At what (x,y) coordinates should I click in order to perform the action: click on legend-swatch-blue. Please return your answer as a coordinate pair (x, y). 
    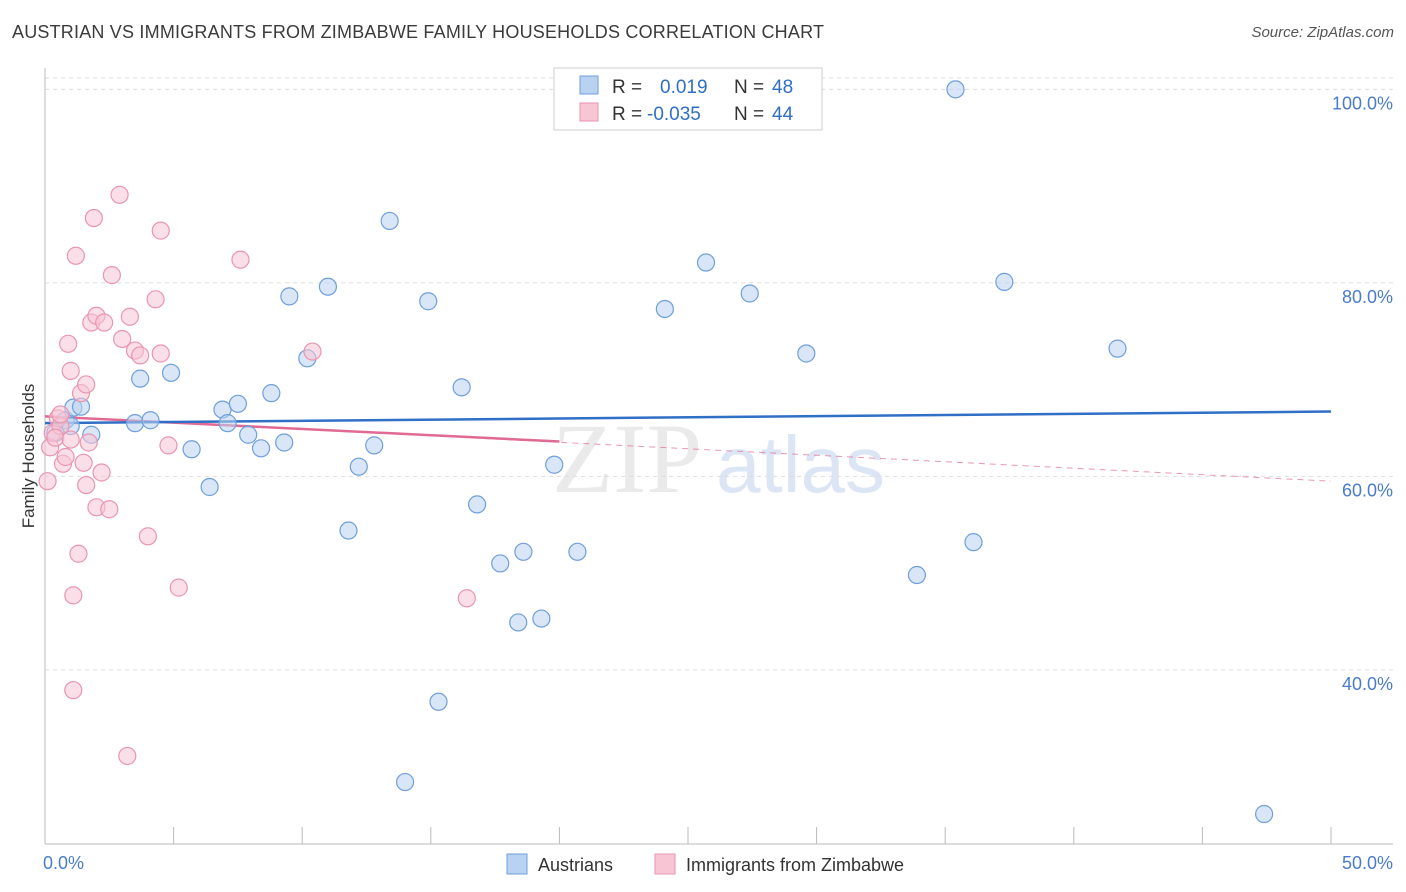
    Looking at the image, I should click on (589, 85).